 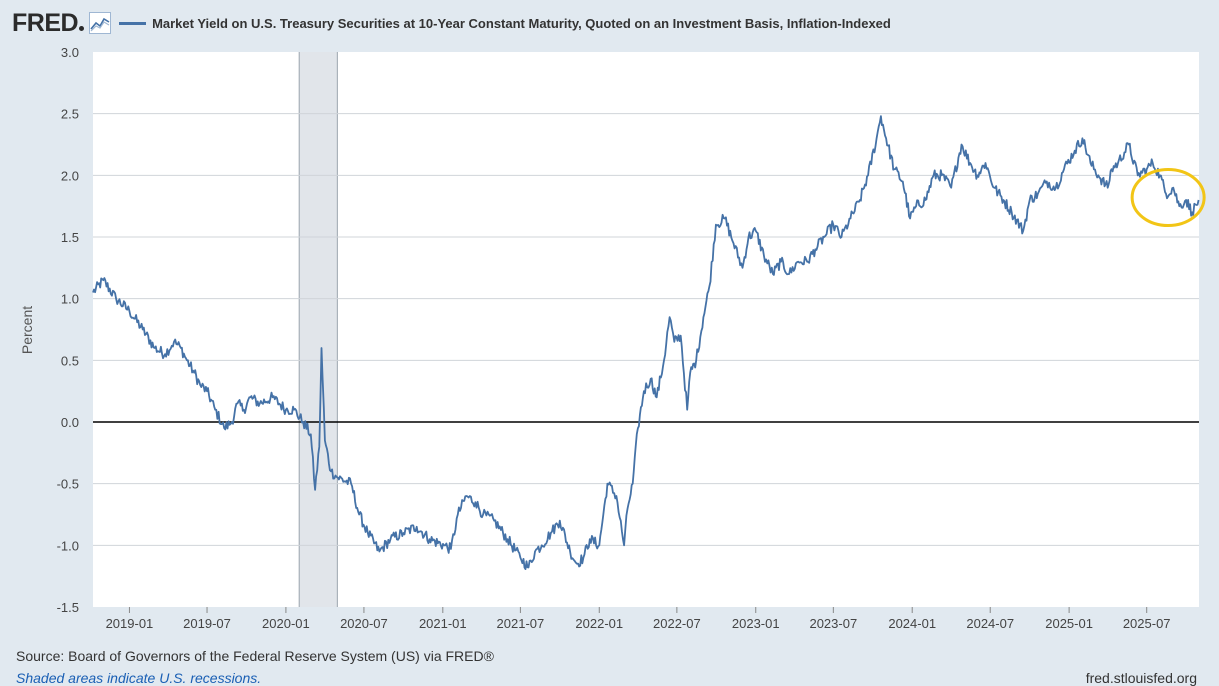 I want to click on y-tick-label: -1.5, so click(x=68, y=607).